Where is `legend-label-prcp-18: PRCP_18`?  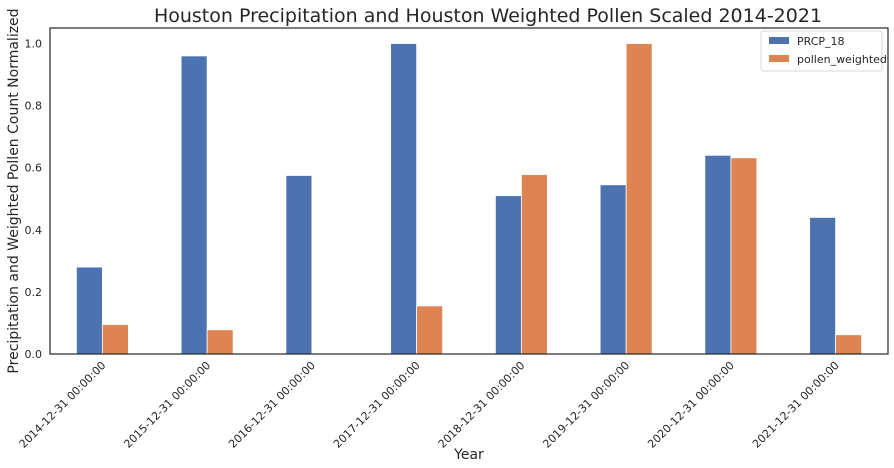
legend-label-prcp-18: PRCP_18 is located at coordinates (821, 41).